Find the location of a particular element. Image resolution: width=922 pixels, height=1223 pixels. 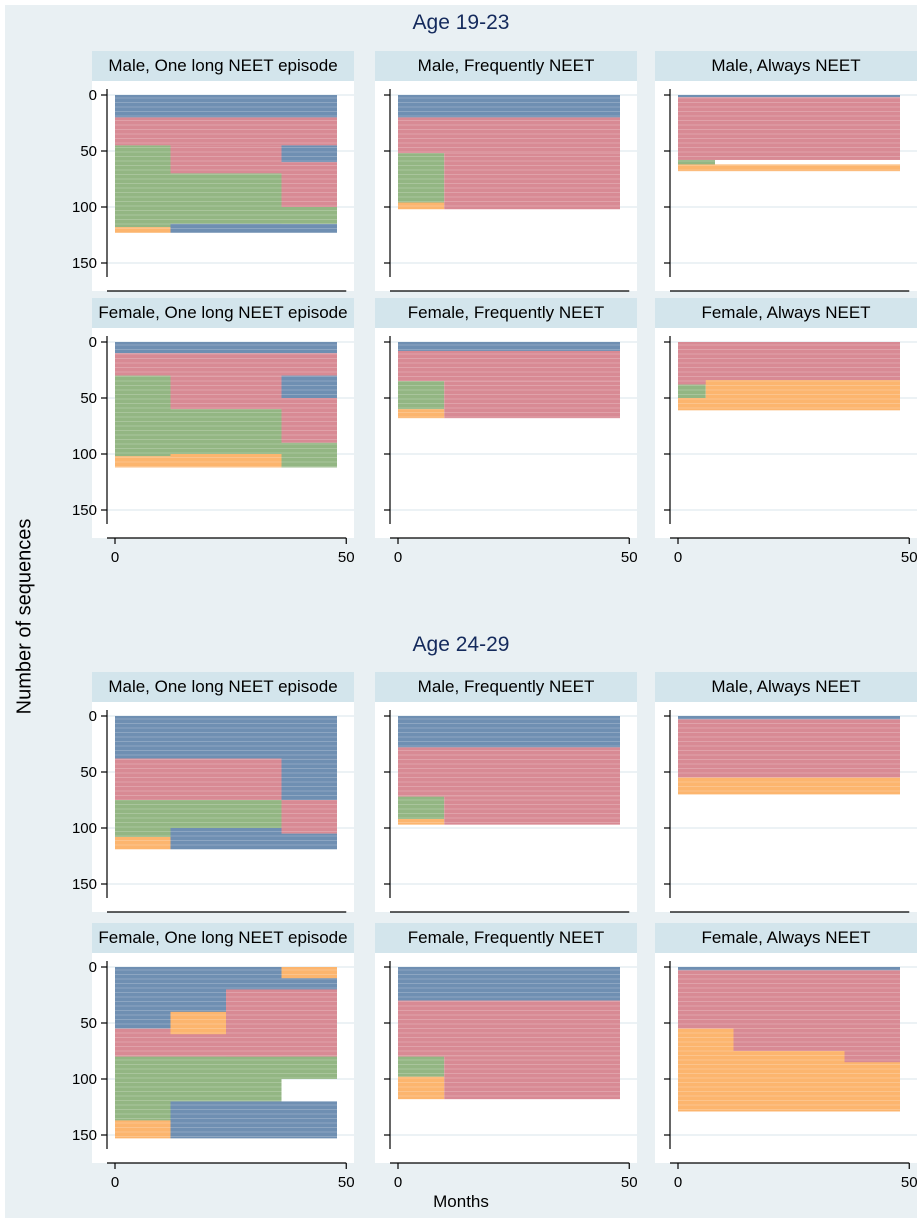

panel-title: Female, Frequently NEET is located at coordinates (506, 938).